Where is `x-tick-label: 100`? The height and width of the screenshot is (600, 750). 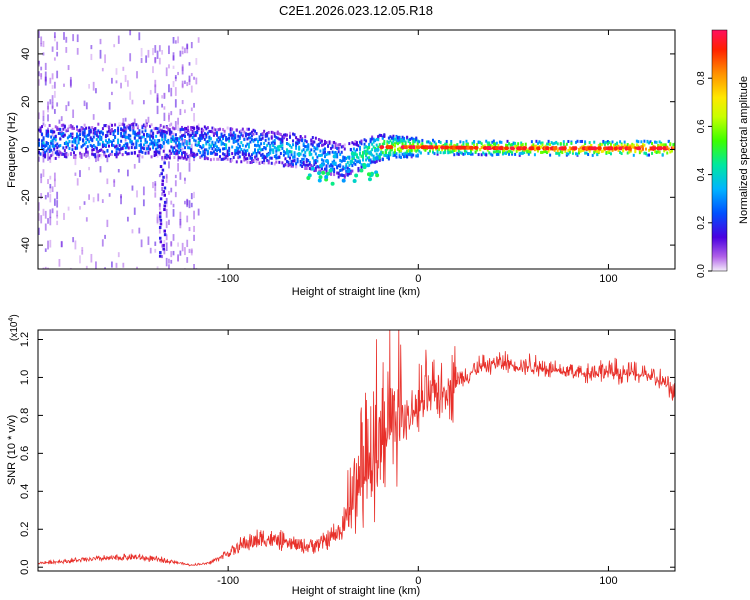
x-tick-label: 100 is located at coordinates (608, 581).